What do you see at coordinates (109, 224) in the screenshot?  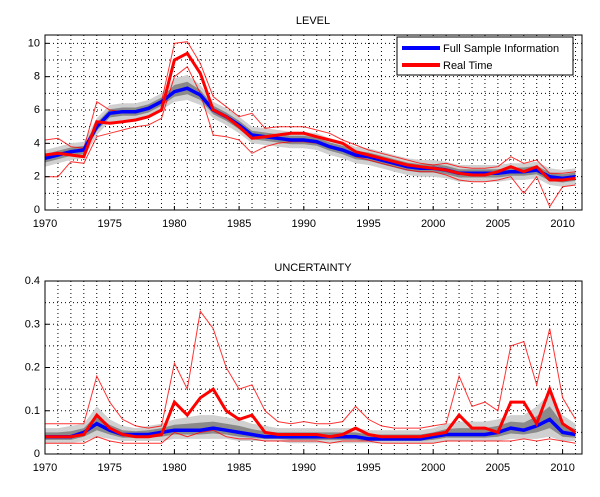 I see `level-xtick-label: 1975` at bounding box center [109, 224].